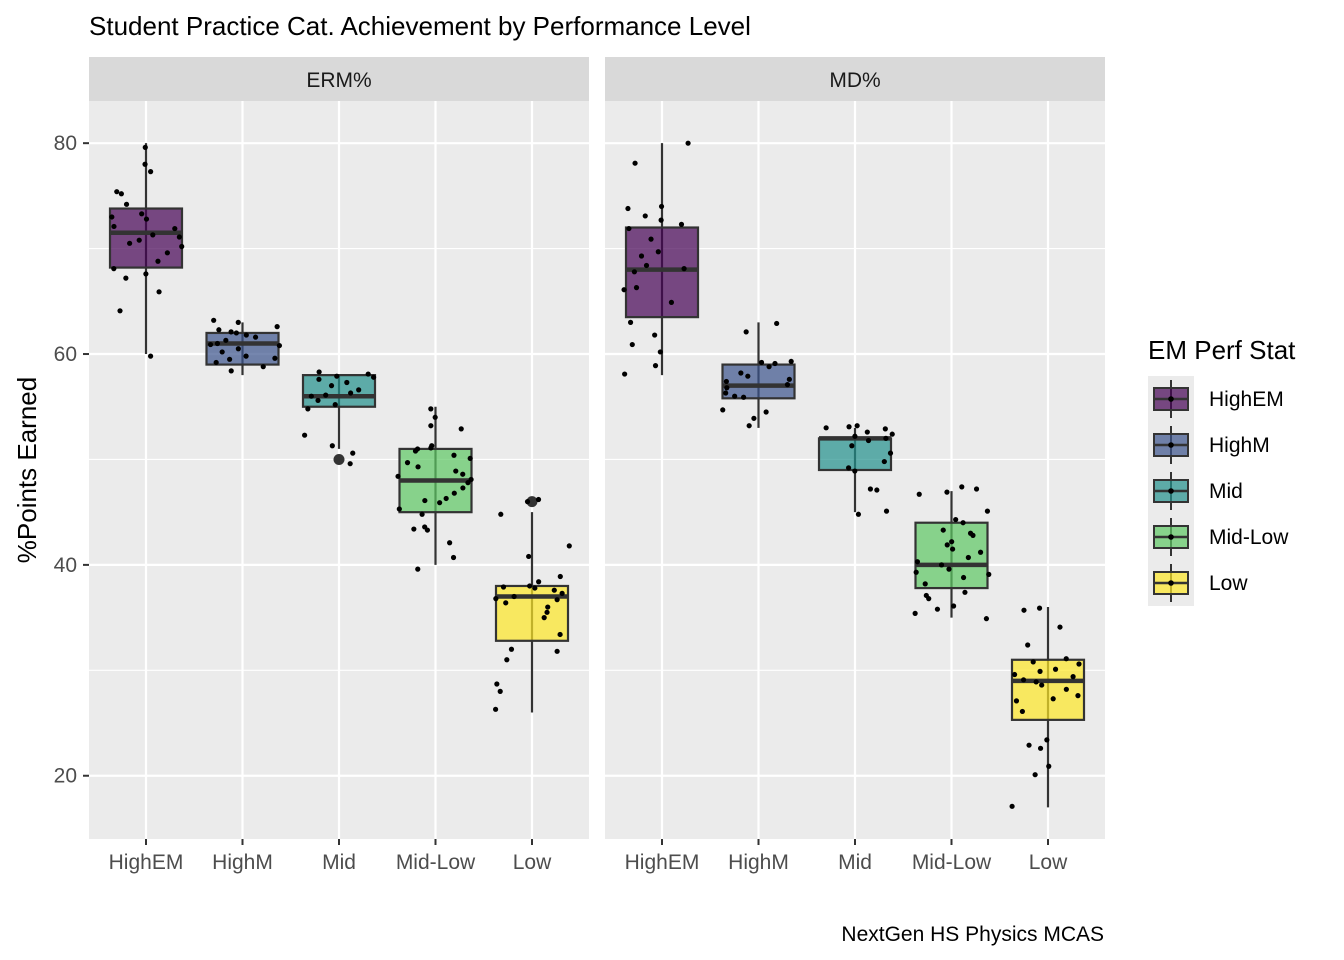 The width and height of the screenshot is (1344, 960). I want to click on legend-entry-HighM: HighM, so click(1209, 445).